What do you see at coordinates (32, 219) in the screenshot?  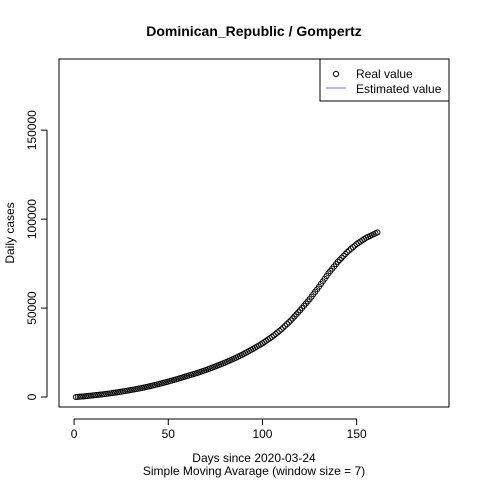 I see `y-tick-label: 100000` at bounding box center [32, 219].